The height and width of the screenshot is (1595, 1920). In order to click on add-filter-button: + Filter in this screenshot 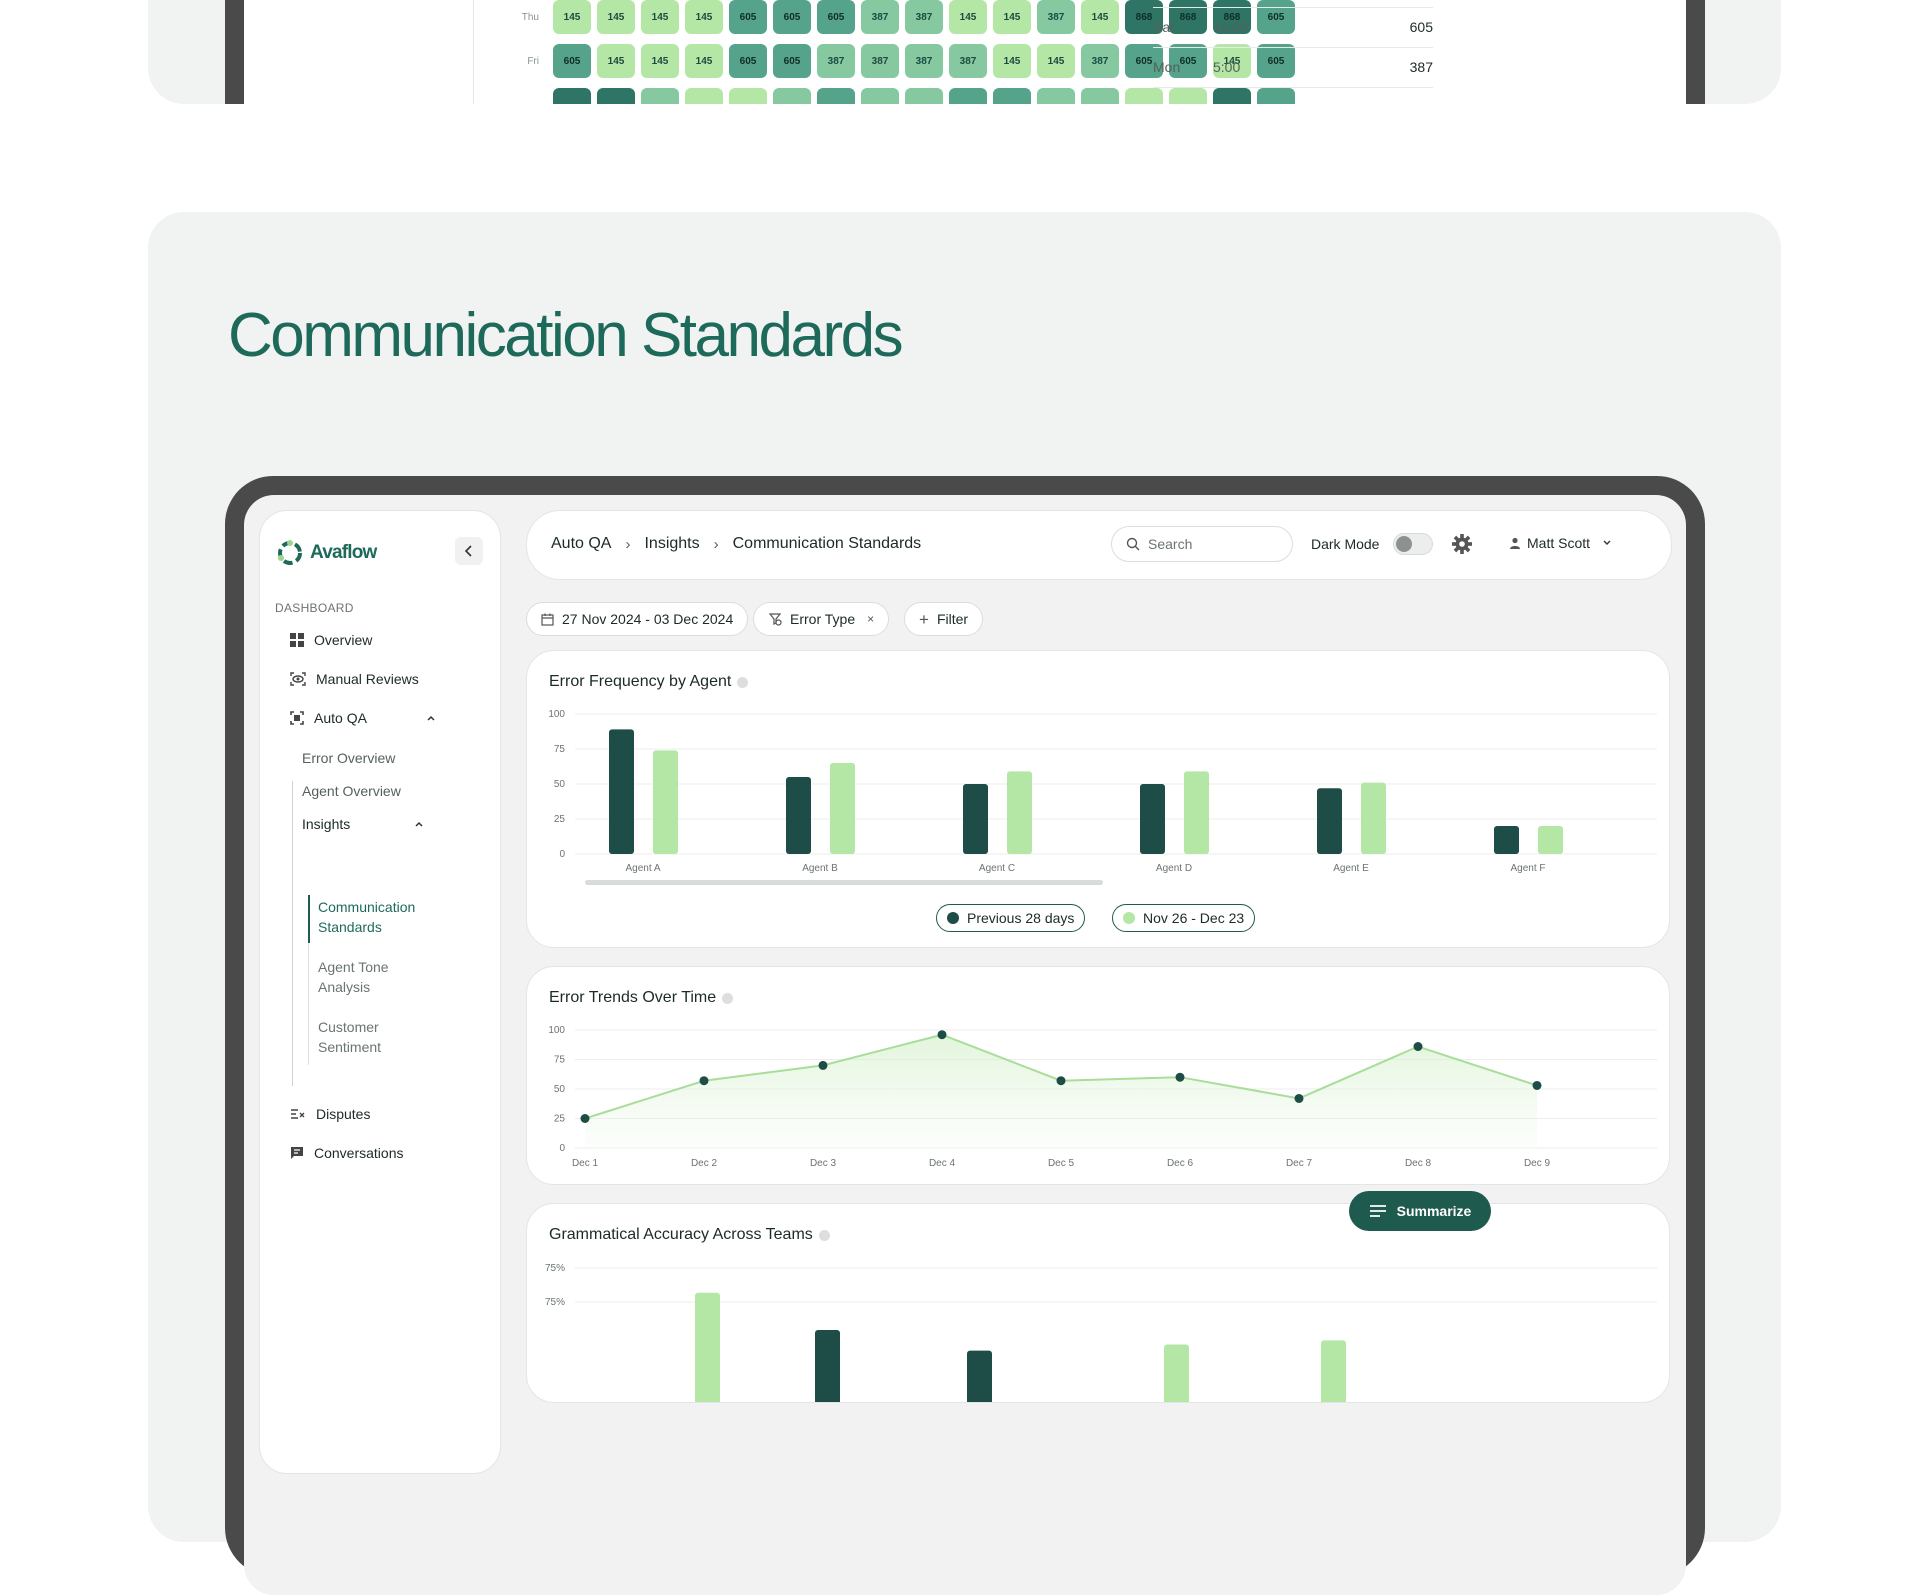, I will do `click(944, 619)`.